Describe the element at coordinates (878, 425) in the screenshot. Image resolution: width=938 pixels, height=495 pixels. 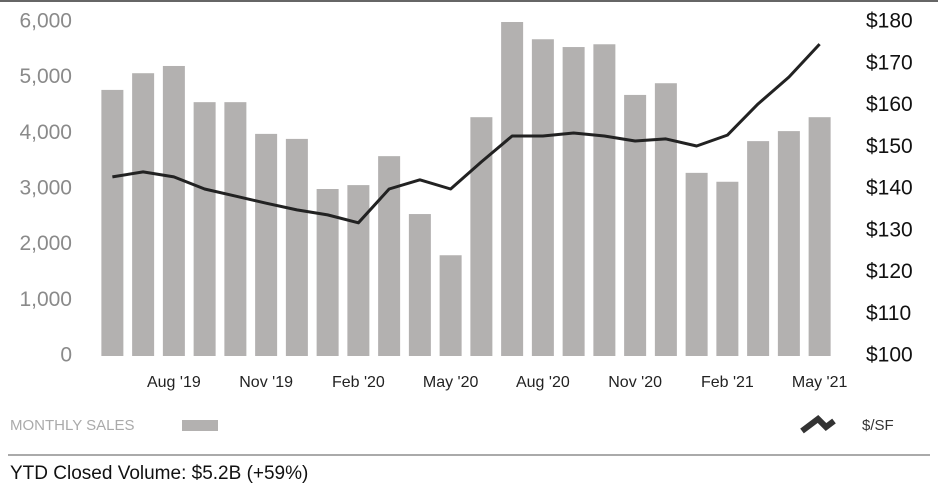
I see `legend-label: $/SF` at that location.